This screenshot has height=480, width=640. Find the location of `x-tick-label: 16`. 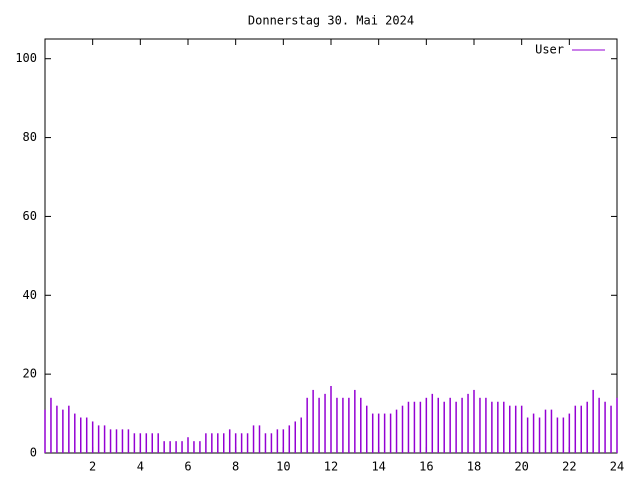

x-tick-label: 16 is located at coordinates (426, 467).